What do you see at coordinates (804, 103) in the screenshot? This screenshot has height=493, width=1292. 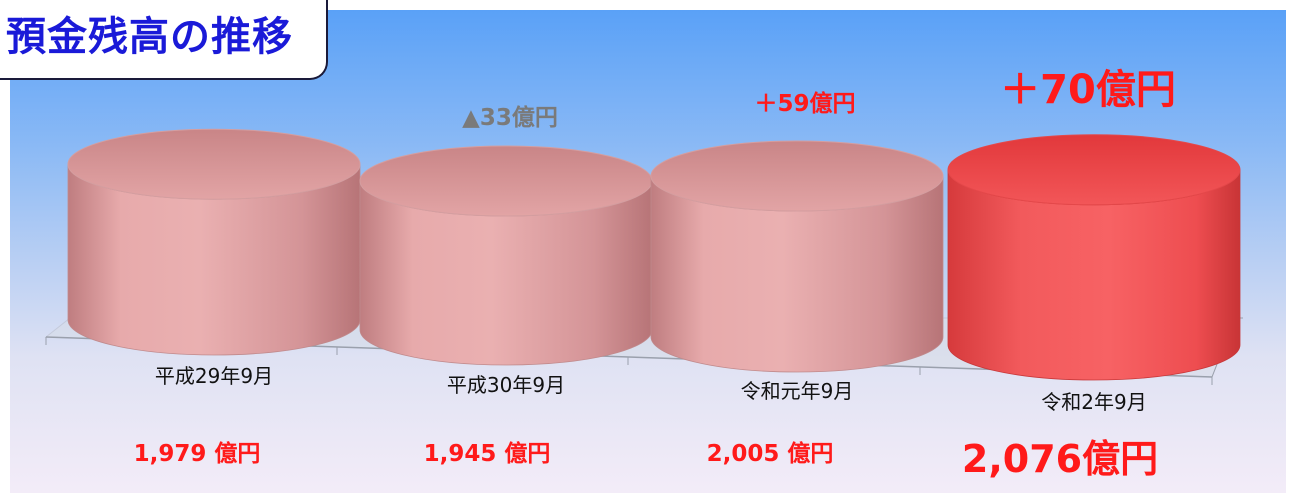 I see `change-label-2: ＋59億円` at bounding box center [804, 103].